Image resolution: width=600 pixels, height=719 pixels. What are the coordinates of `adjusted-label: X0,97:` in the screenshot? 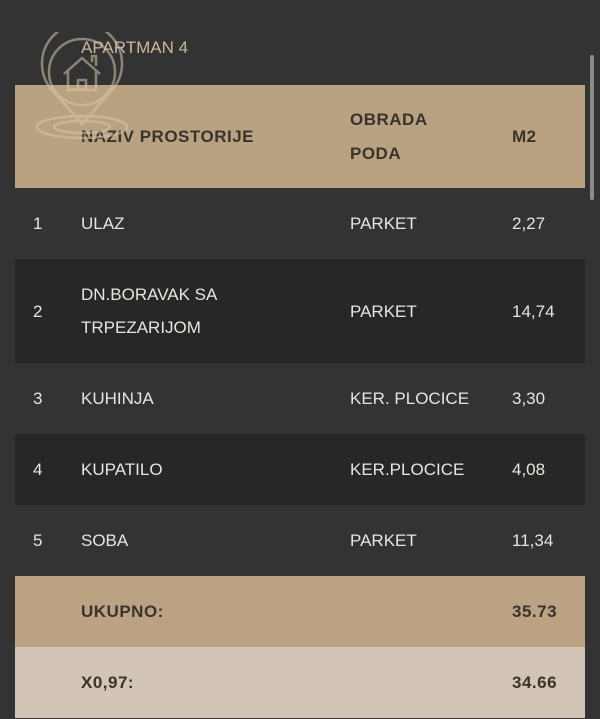 It's located at (215, 682).